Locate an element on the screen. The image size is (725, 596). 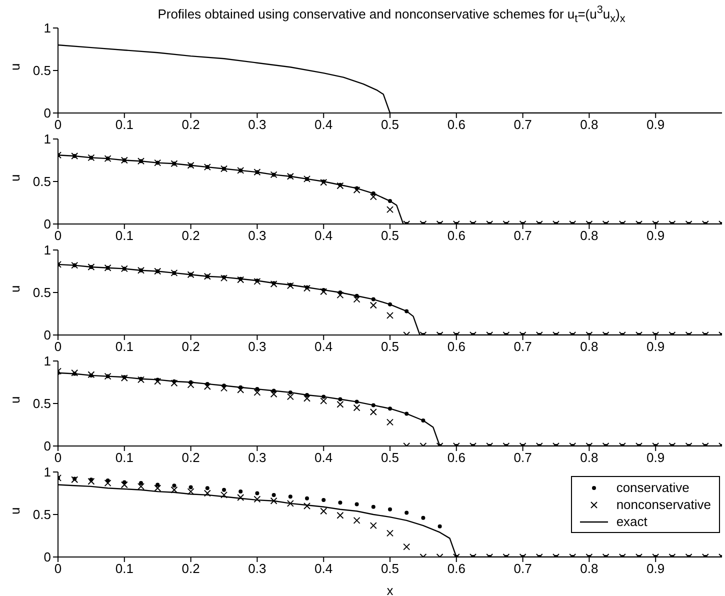
chart-title: Profiles obtained using conservative and nonconservative schemes for u$_{t}$=(u$^{3}$u$_{x}$)$_{x}$ is located at coordinates (391, 14).